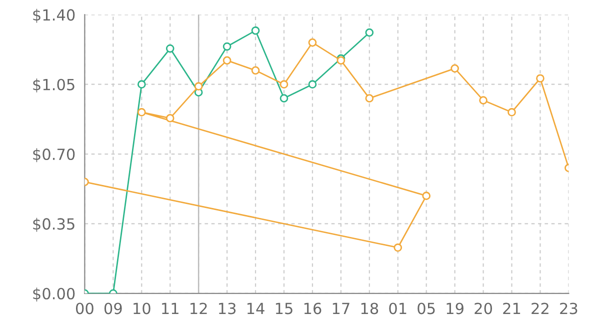 The image size is (605, 326). I want to click on x-tick-label: 09, so click(113, 308).